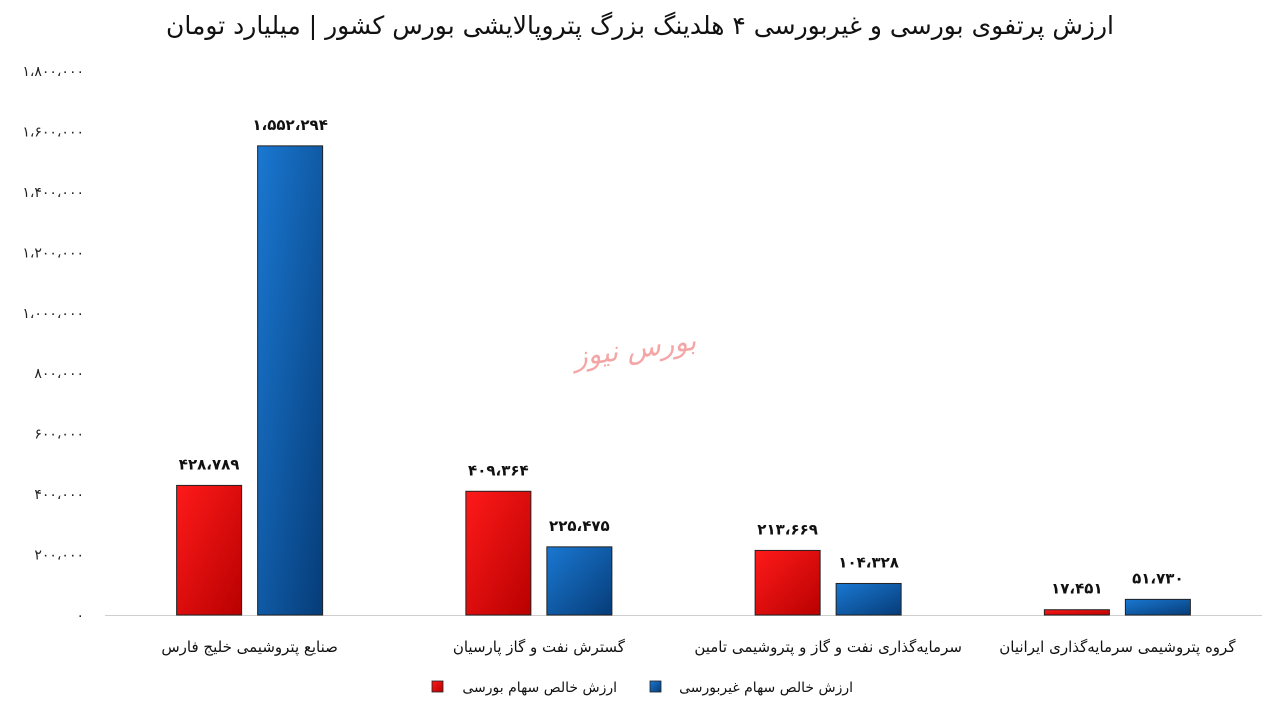  I want to click on y-tick-label: ۱،۶۰۰،۰۰۰, so click(53, 132).